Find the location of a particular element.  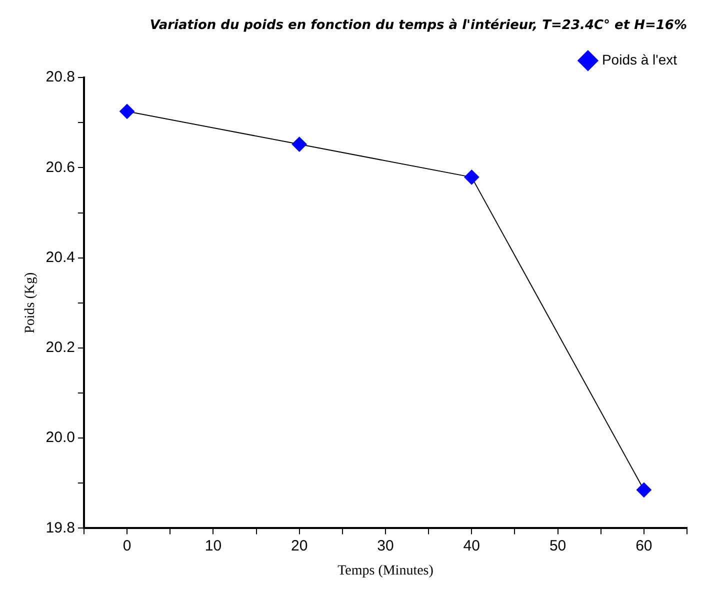

chart-title: Variation du poids en fonction du temps à l'intérieur, T=23.4C° et H=16% is located at coordinates (418, 26).